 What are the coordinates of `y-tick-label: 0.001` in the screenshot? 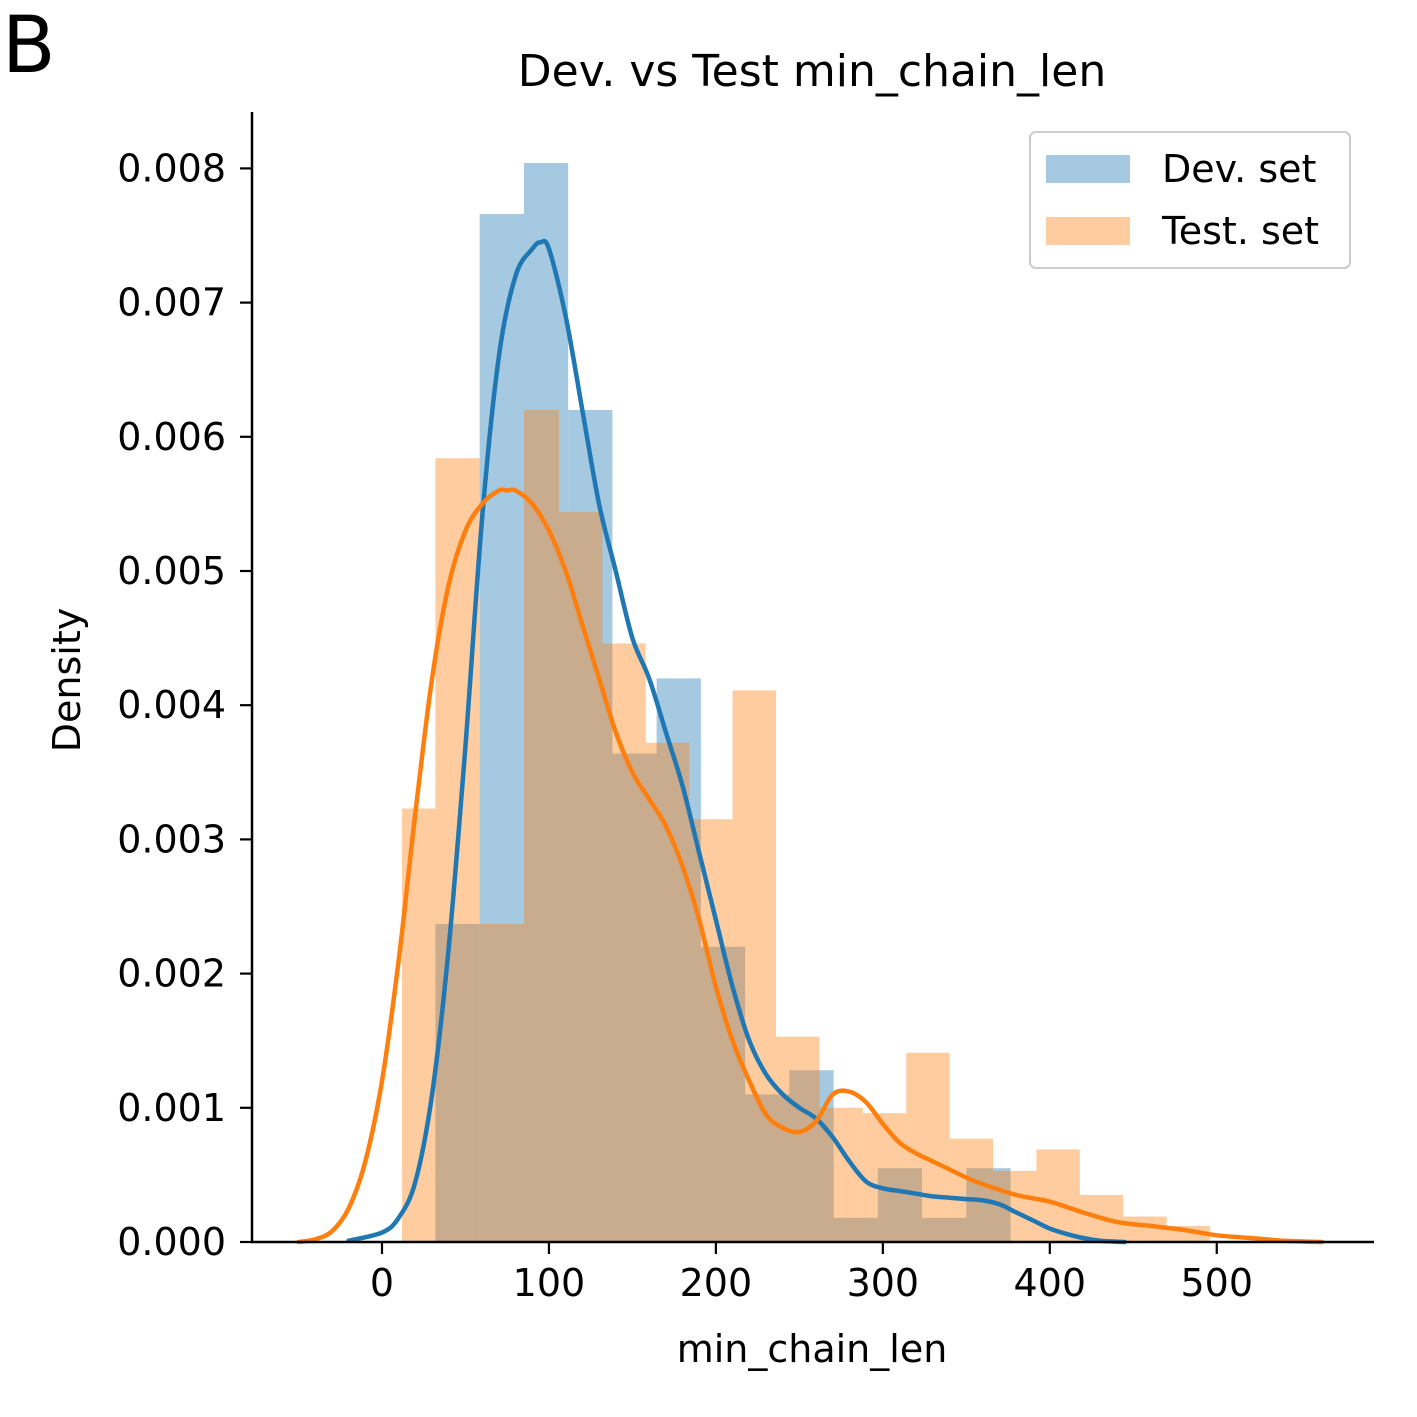 It's located at (171, 1108).